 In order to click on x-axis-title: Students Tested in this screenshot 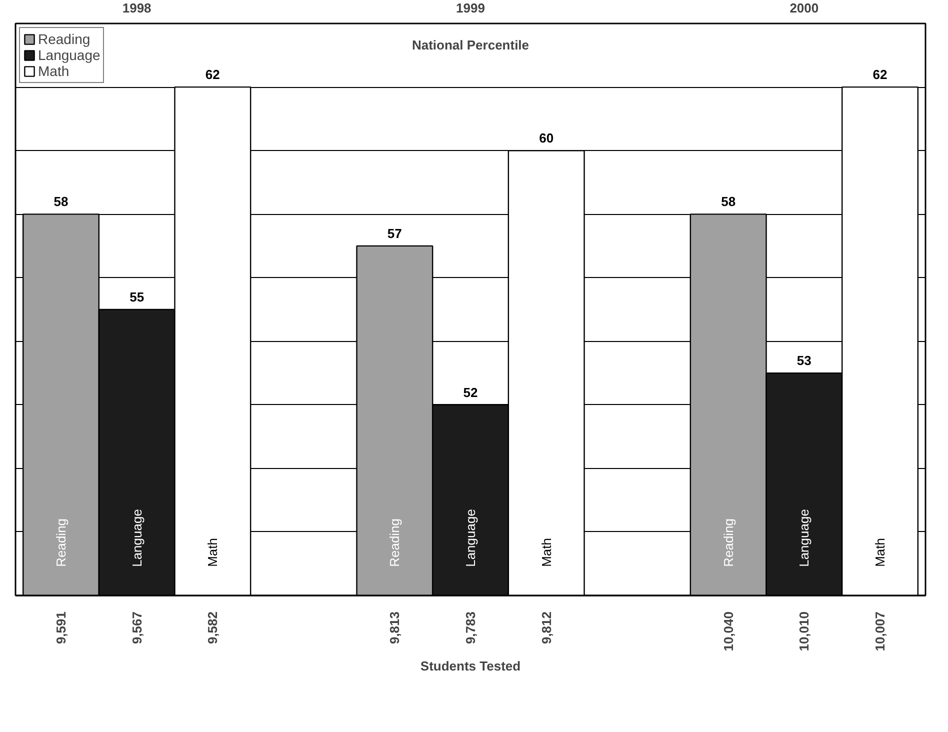, I will do `click(470, 666)`.